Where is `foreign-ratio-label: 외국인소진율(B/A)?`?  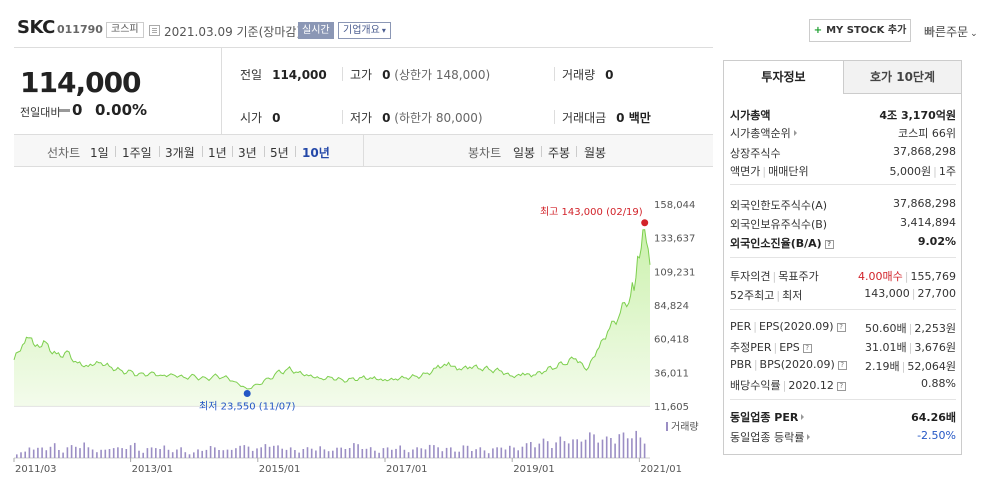
foreign-ratio-label: 외국인소진율(B/A)? is located at coordinates (782, 243).